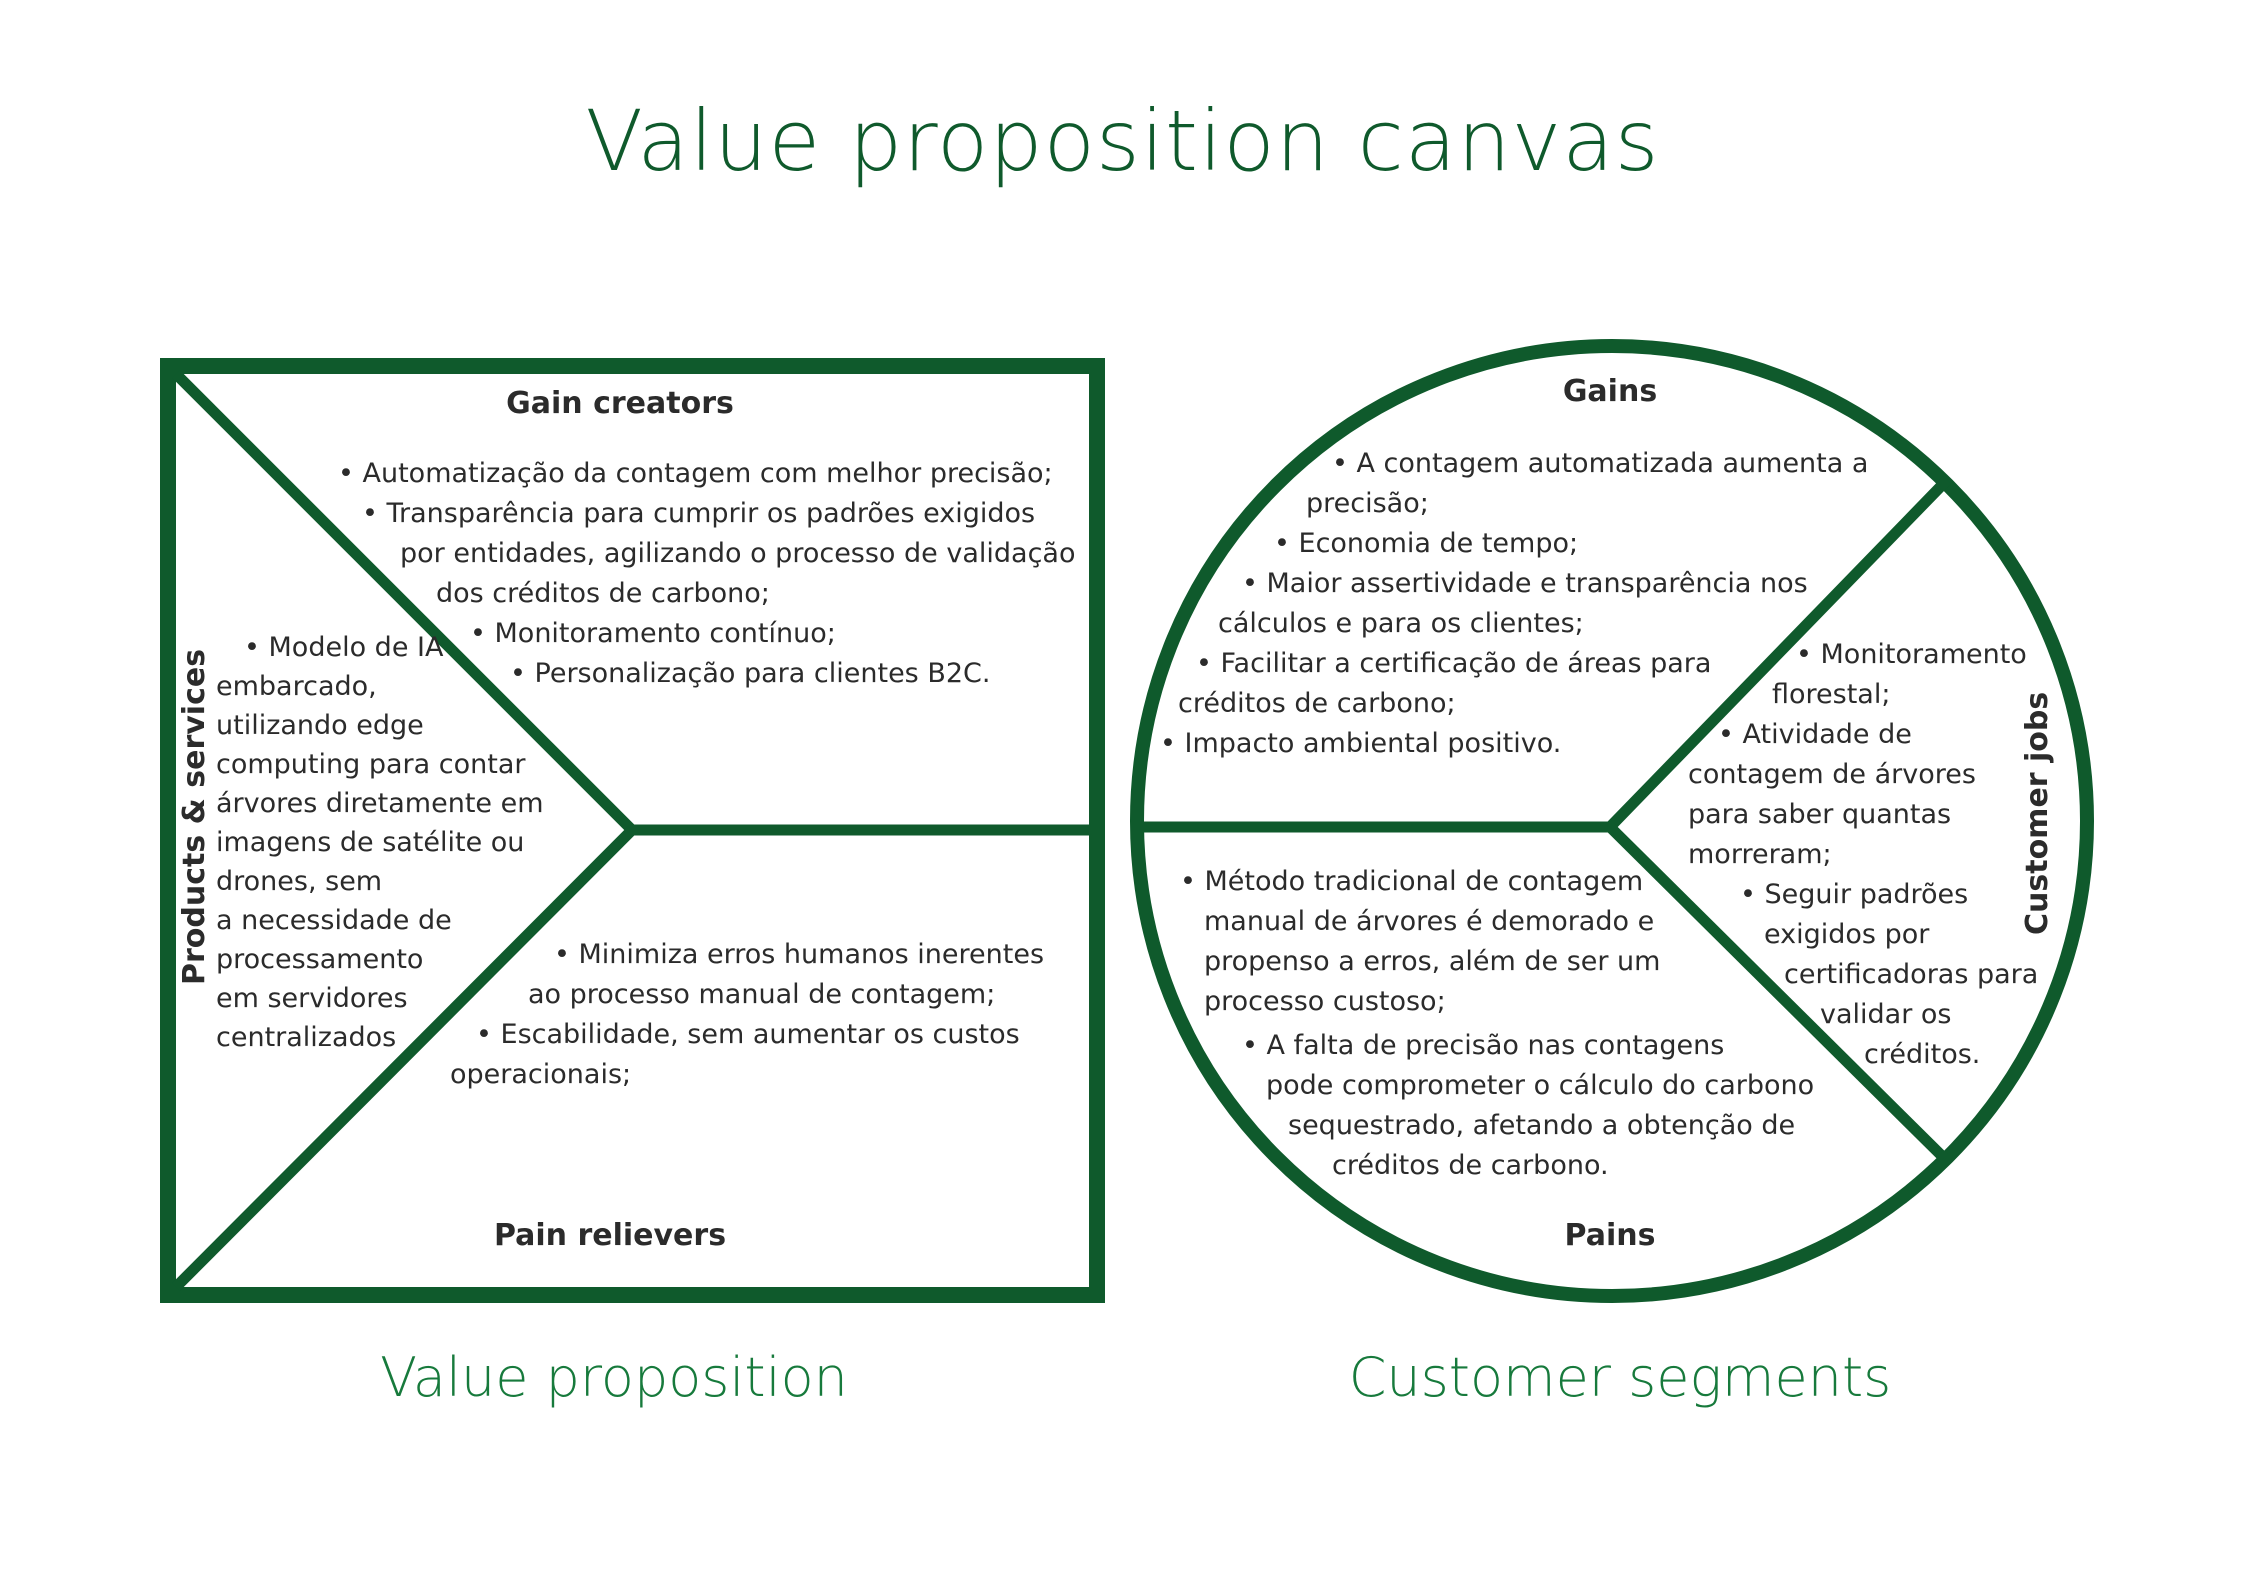 This screenshot has width=2245, height=1587. Describe the element at coordinates (320, 725) in the screenshot. I see `list-item: utilizando edge` at that location.